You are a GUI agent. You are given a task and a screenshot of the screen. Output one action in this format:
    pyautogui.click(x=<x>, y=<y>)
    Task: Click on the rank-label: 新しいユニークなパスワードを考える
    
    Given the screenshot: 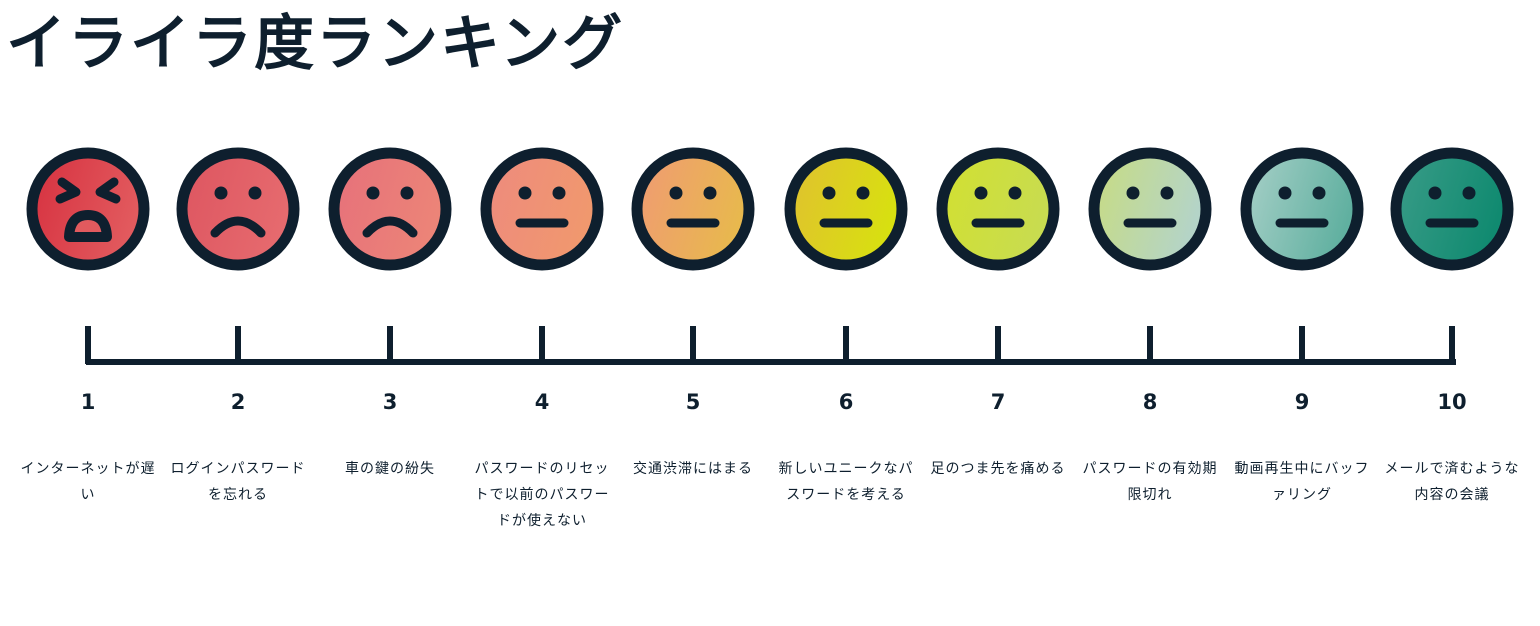 What is the action you would take?
    pyautogui.click(x=846, y=482)
    